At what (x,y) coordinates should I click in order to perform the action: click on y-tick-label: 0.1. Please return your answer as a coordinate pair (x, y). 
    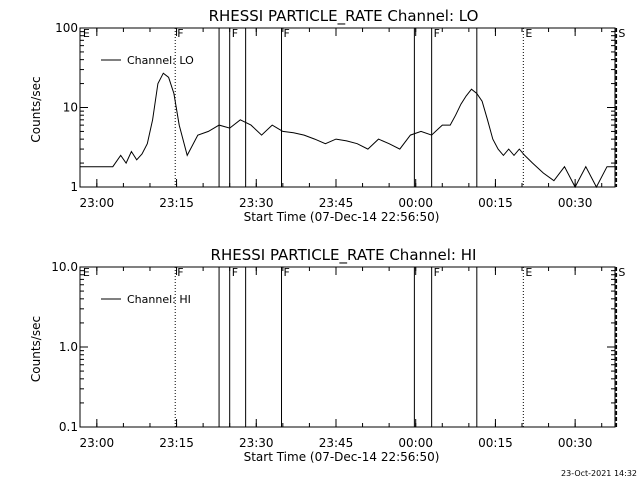
    Looking at the image, I should click on (68, 427).